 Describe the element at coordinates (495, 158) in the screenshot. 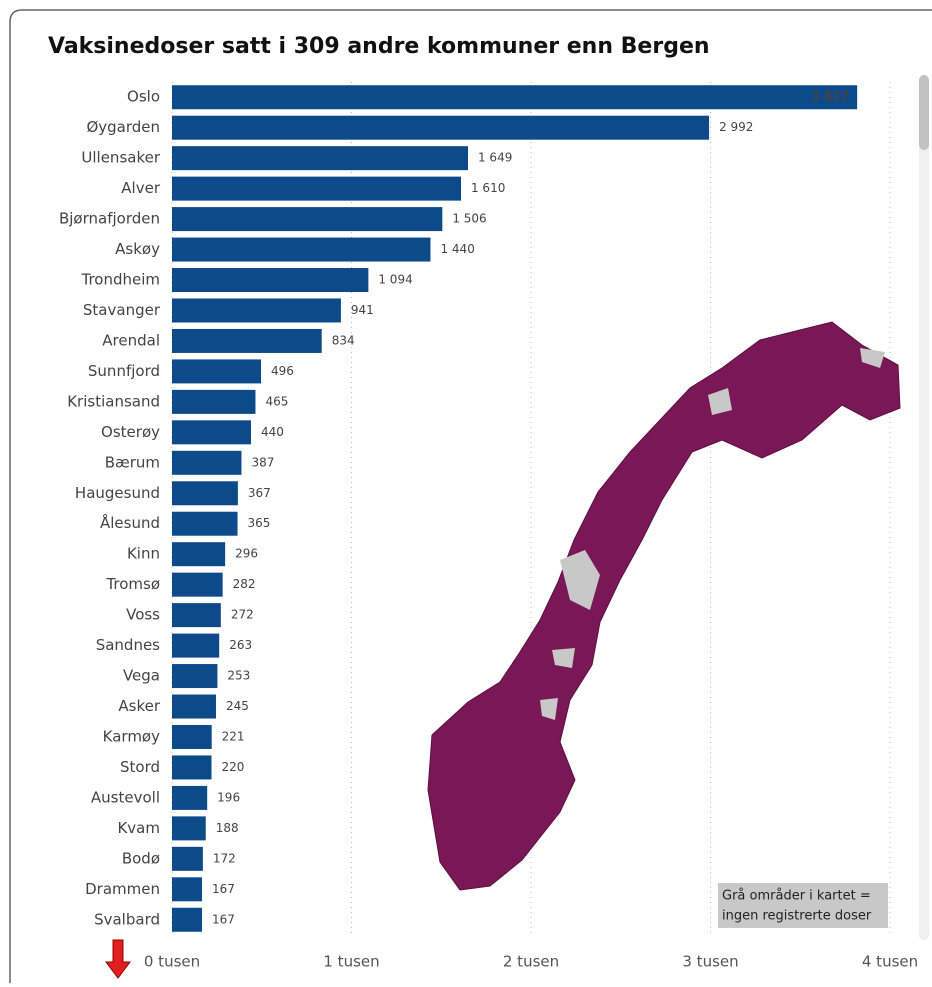

I see `value-label: 1 649` at that location.